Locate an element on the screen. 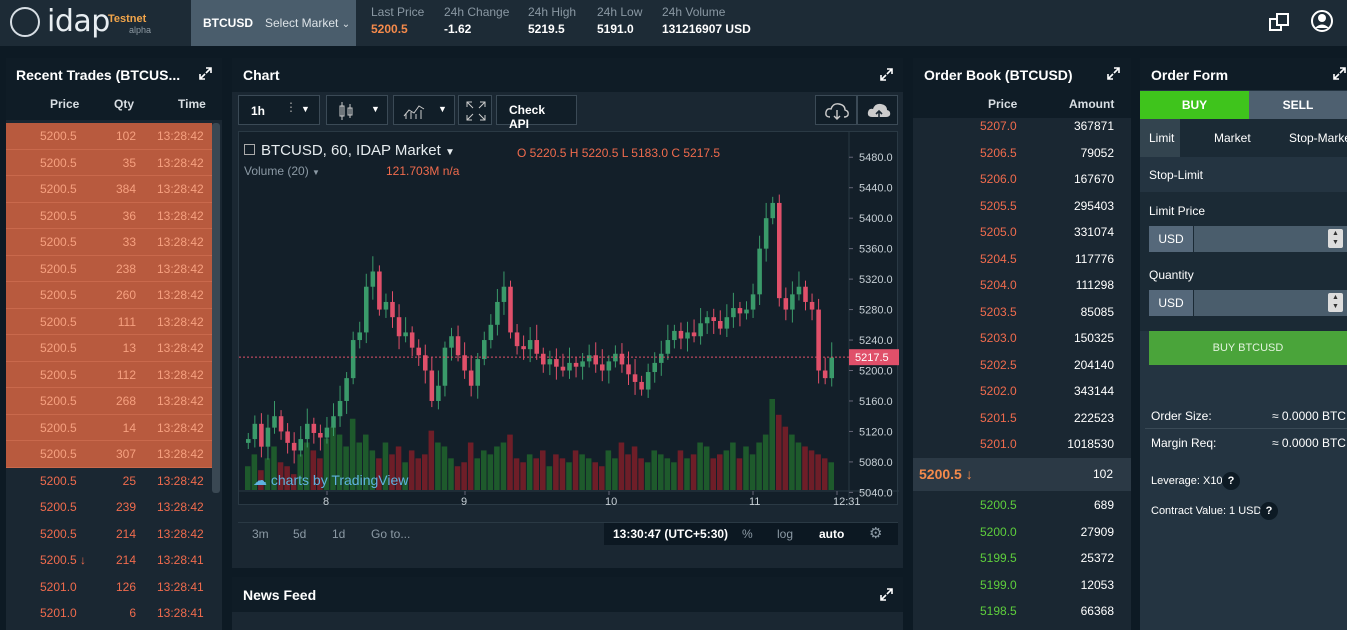 This screenshot has height=630, width=1347. quantity-stepper: ▲ ▼ is located at coordinates (1335, 302).